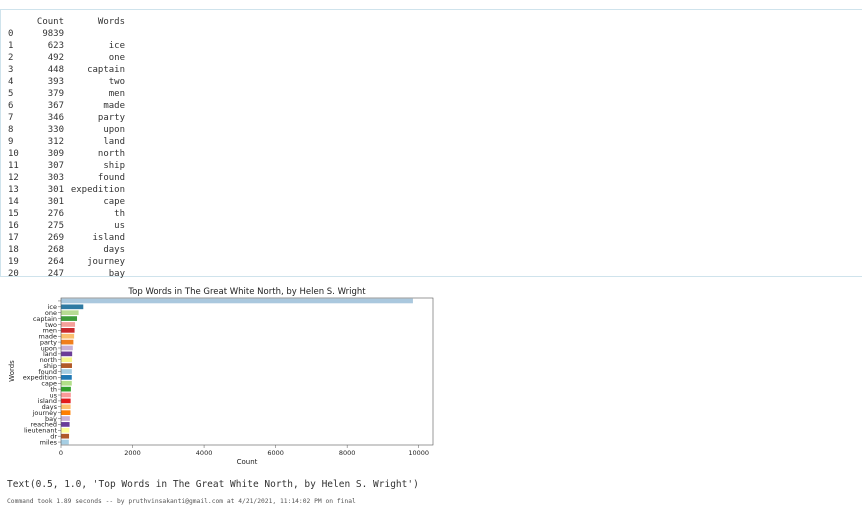  I want to click on row-count: 367, so click(55, 106).